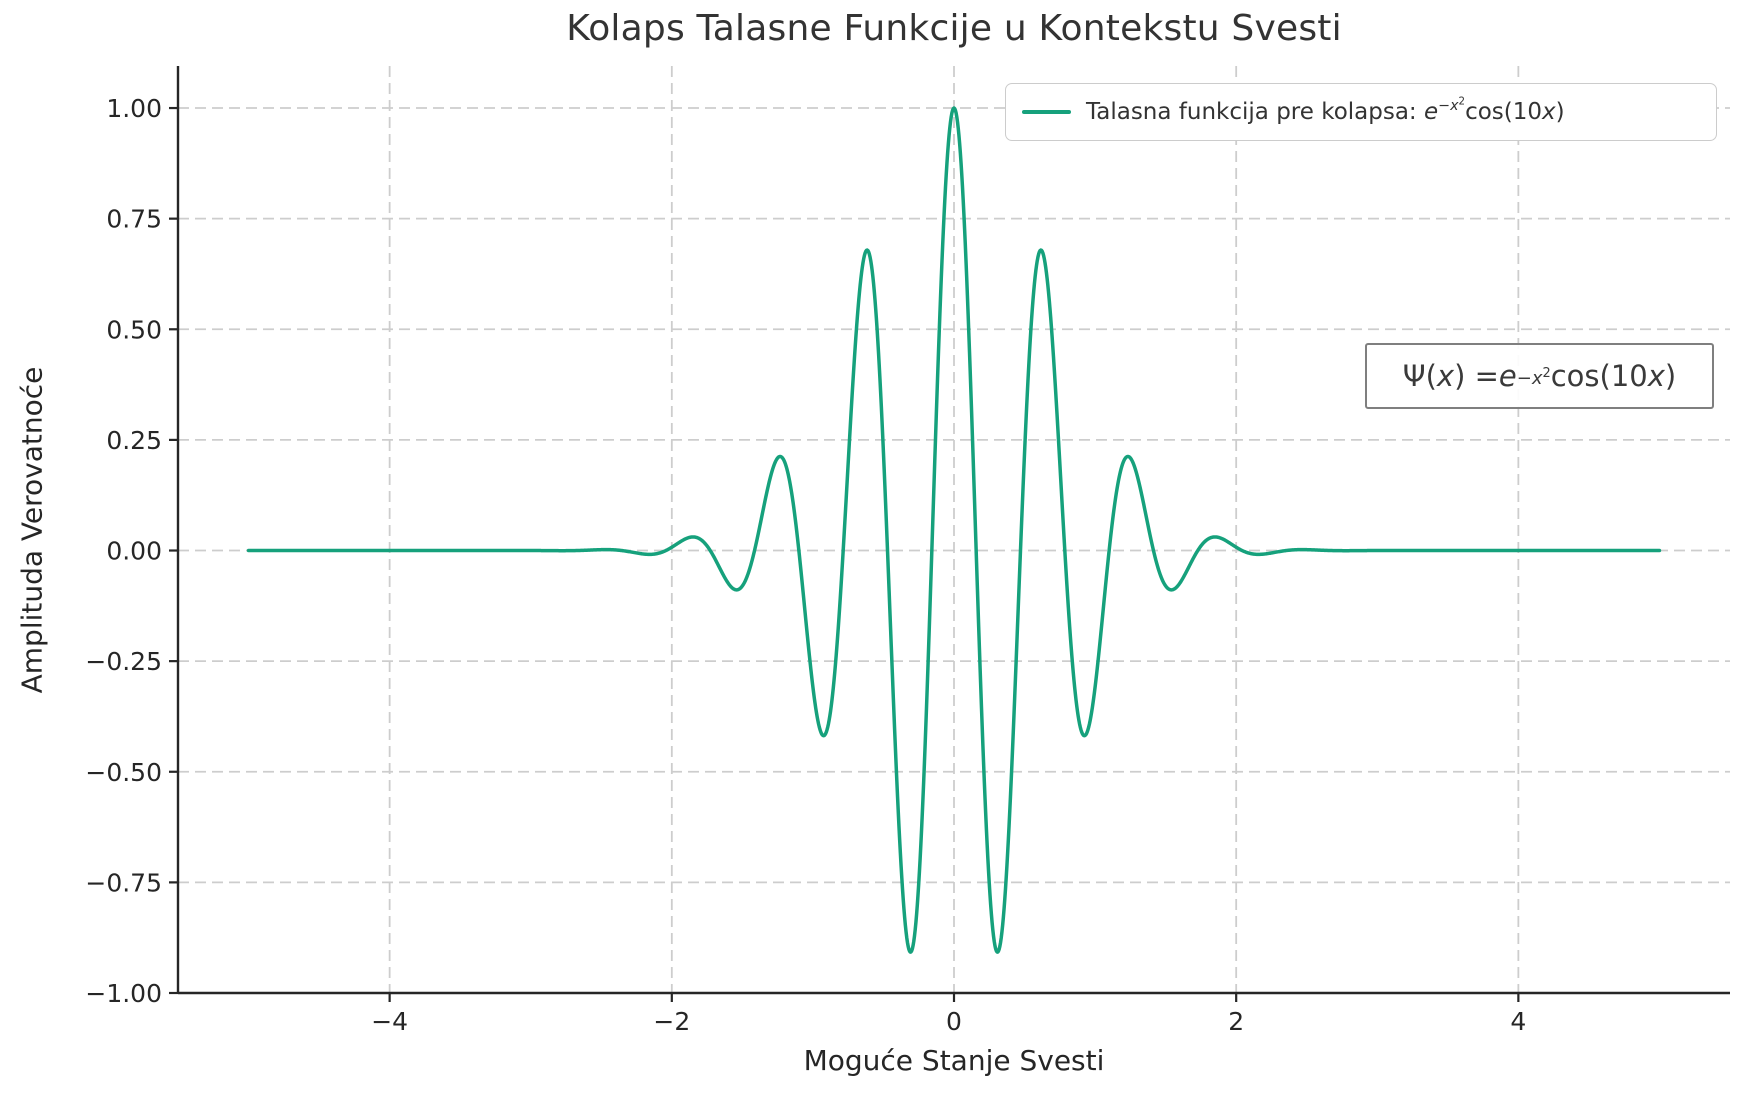 The width and height of the screenshot is (1747, 1102). Describe the element at coordinates (134, 219) in the screenshot. I see `y-tick-label: 0.75` at that location.